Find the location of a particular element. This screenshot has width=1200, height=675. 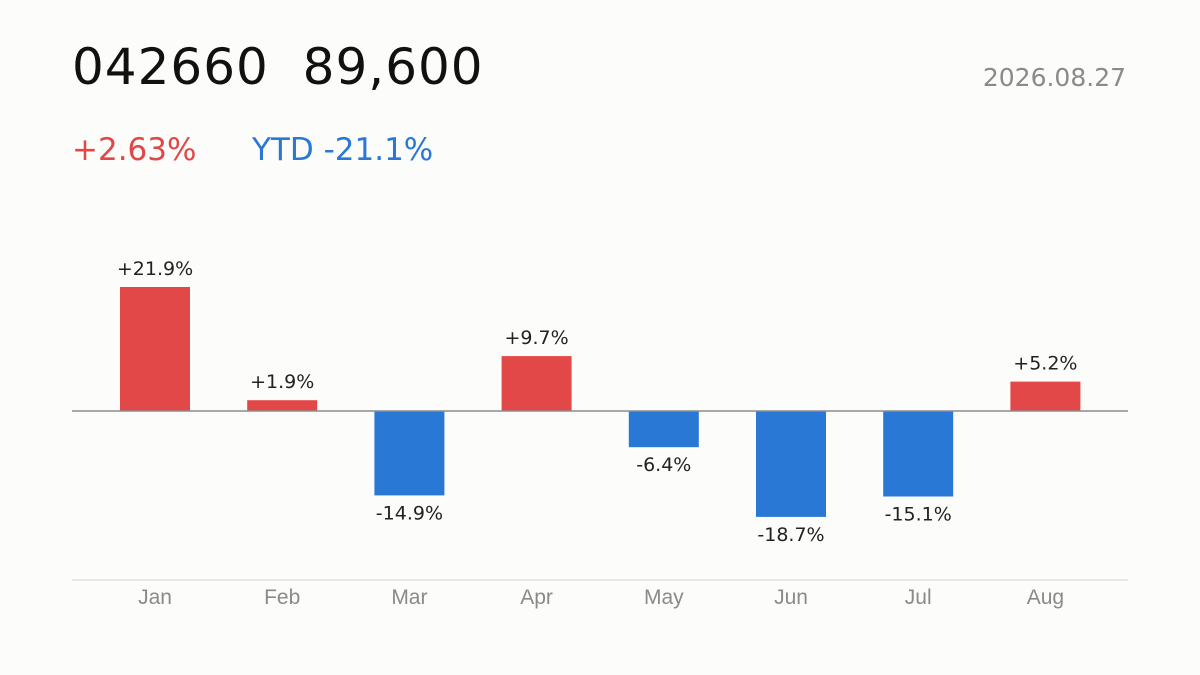

value-label-jul: -15.1% is located at coordinates (918, 515).